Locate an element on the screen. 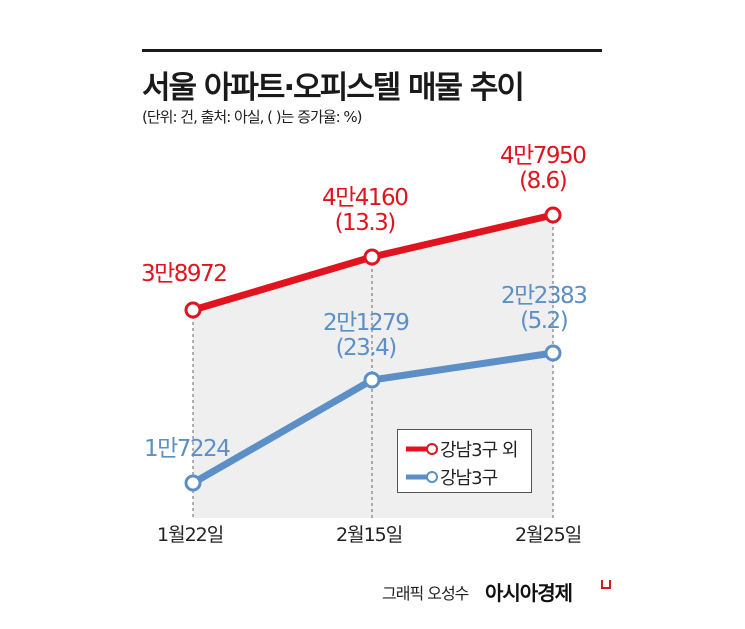  graphic-credit: 그래픽 오성수 is located at coordinates (425, 593).